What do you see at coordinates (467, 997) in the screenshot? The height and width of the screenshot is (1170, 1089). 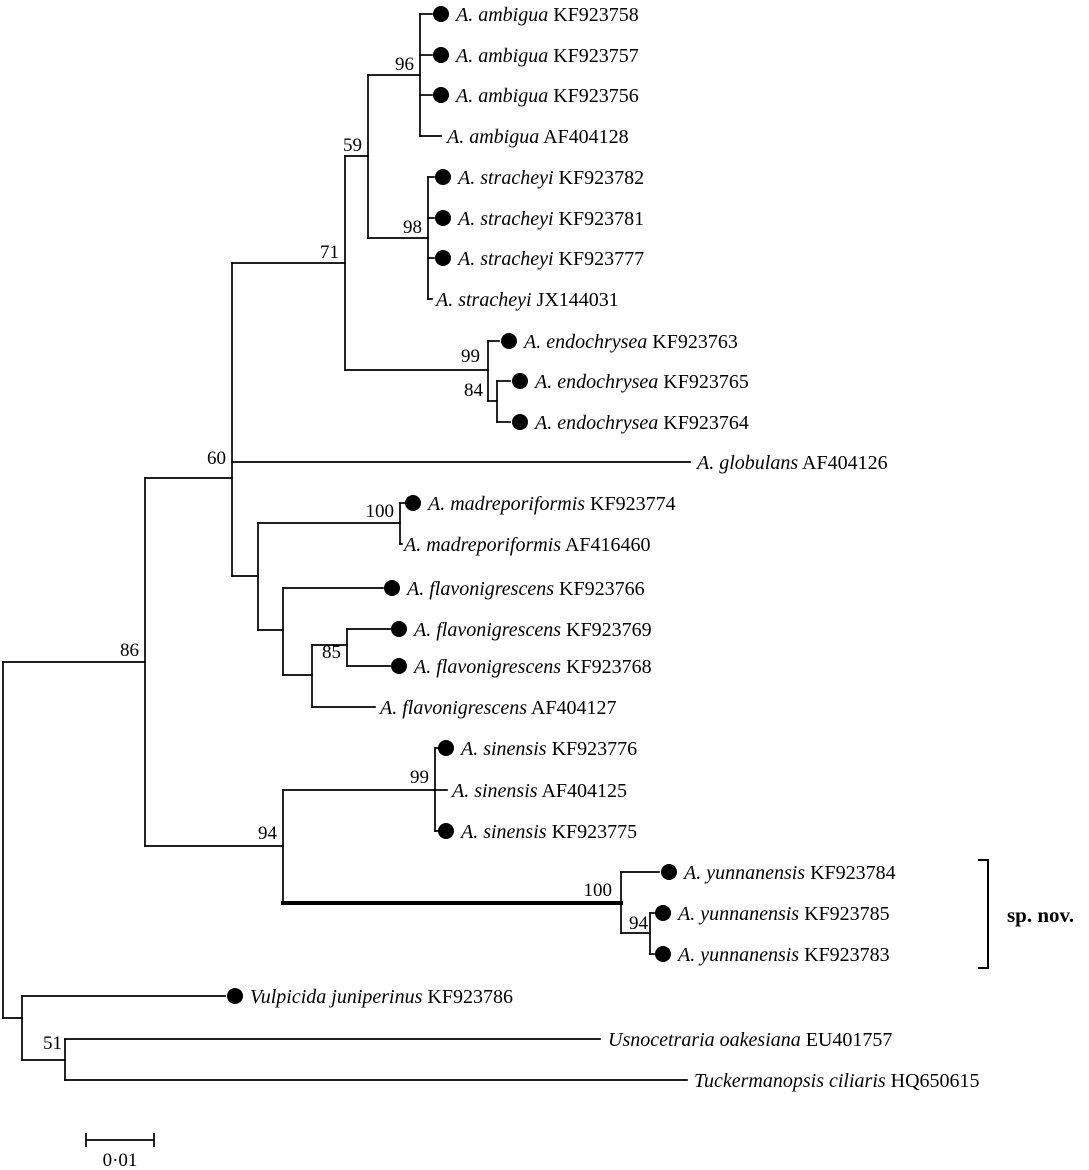 I see `accession-number: KF923786` at bounding box center [467, 997].